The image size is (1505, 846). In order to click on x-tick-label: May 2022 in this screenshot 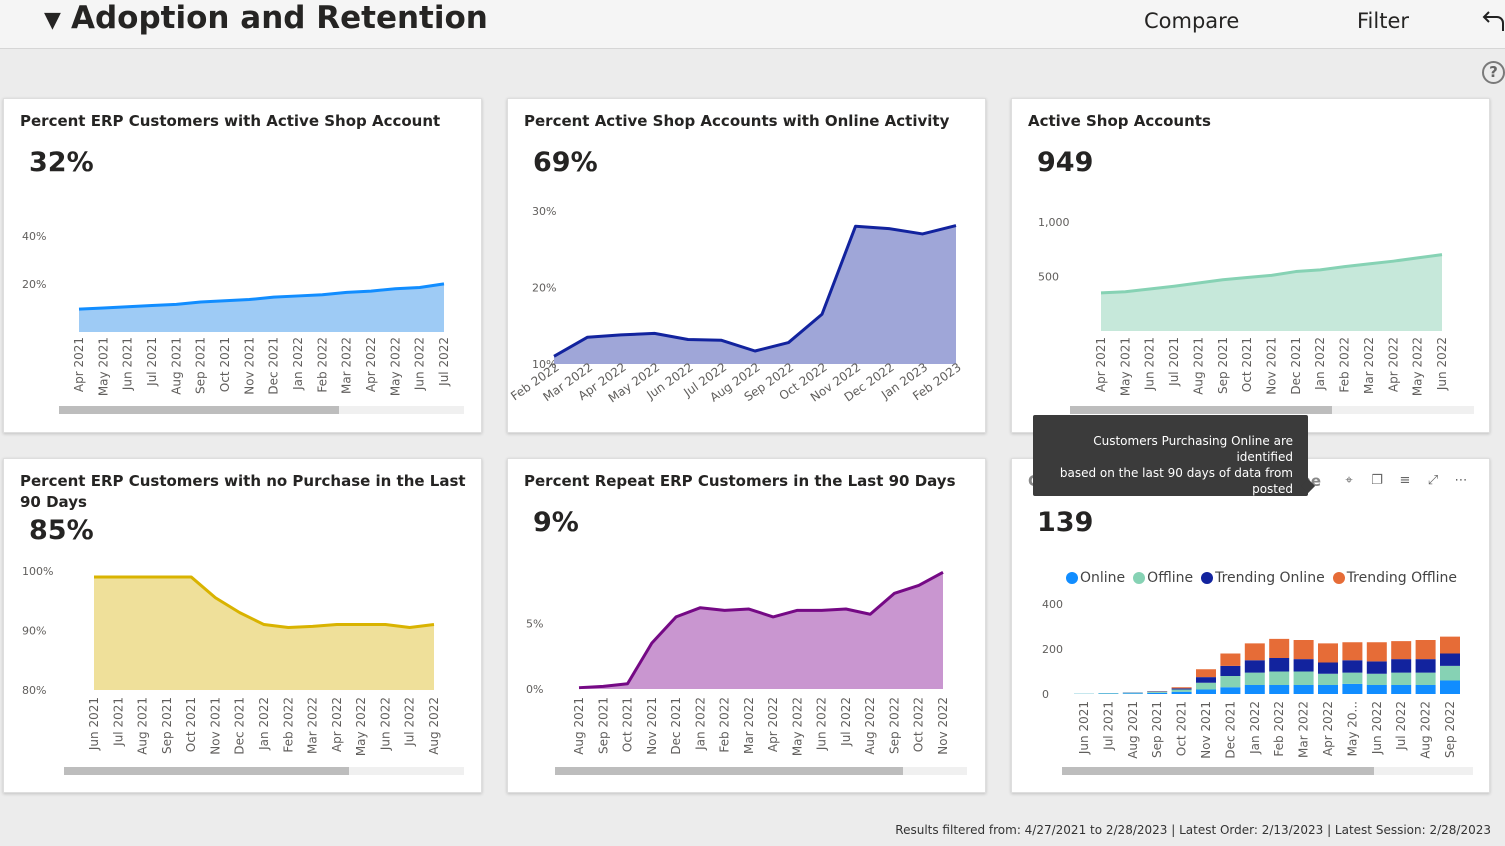, I will do `click(395, 366)`.